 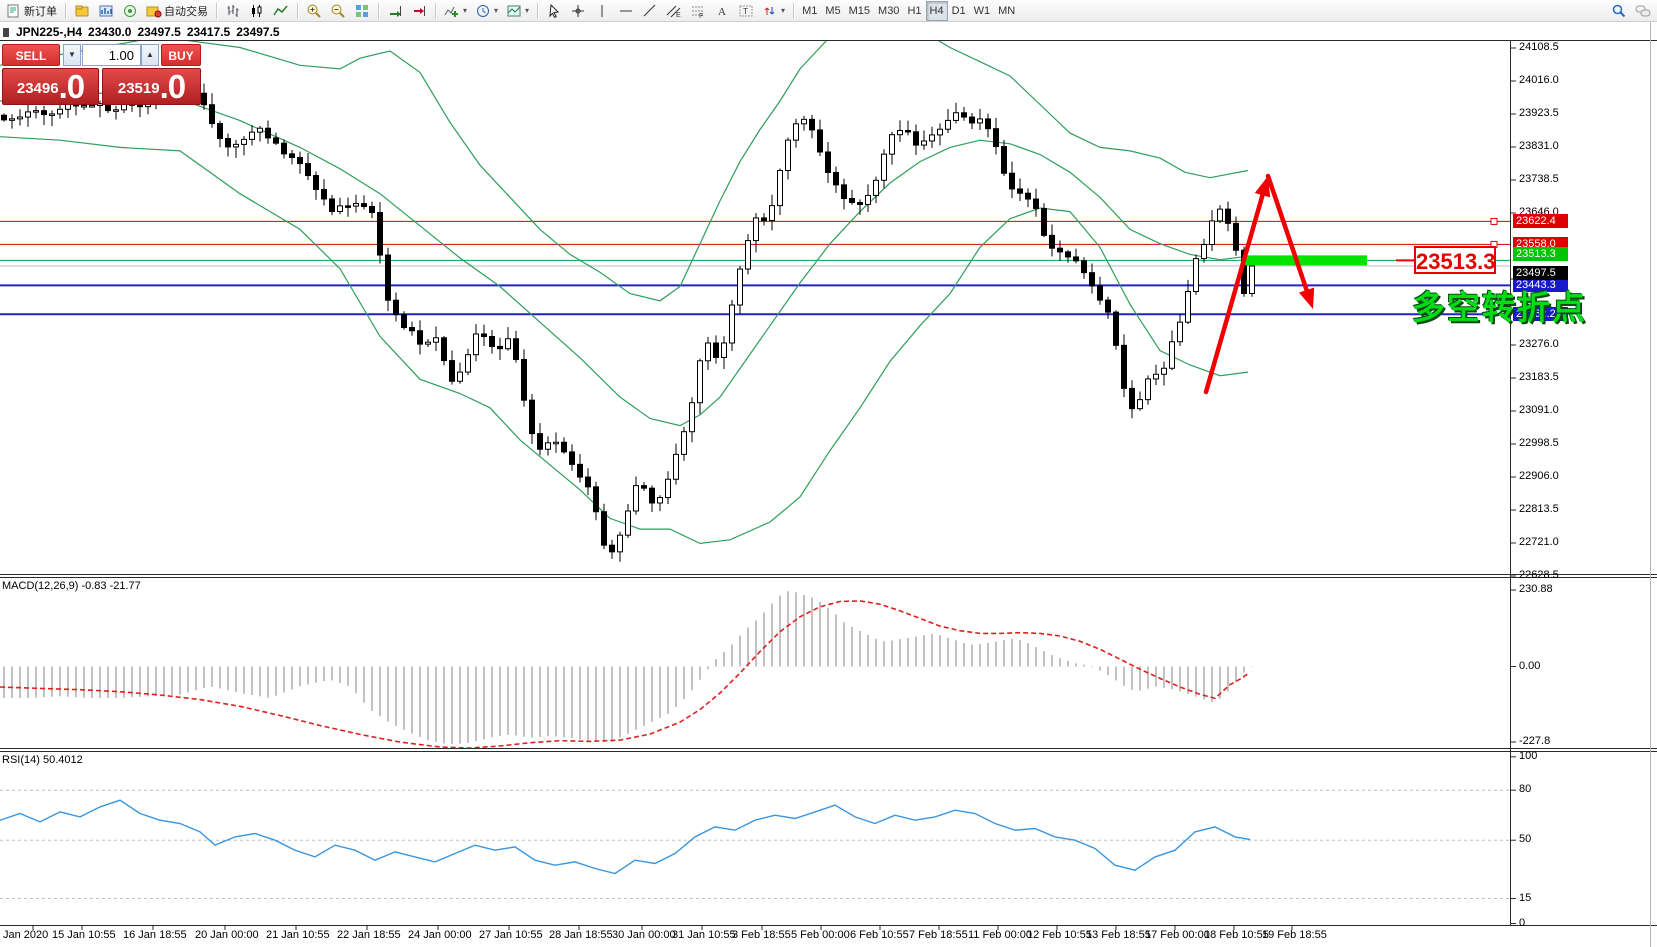 I want to click on ohlc-close: 23497.5, so click(x=258, y=32).